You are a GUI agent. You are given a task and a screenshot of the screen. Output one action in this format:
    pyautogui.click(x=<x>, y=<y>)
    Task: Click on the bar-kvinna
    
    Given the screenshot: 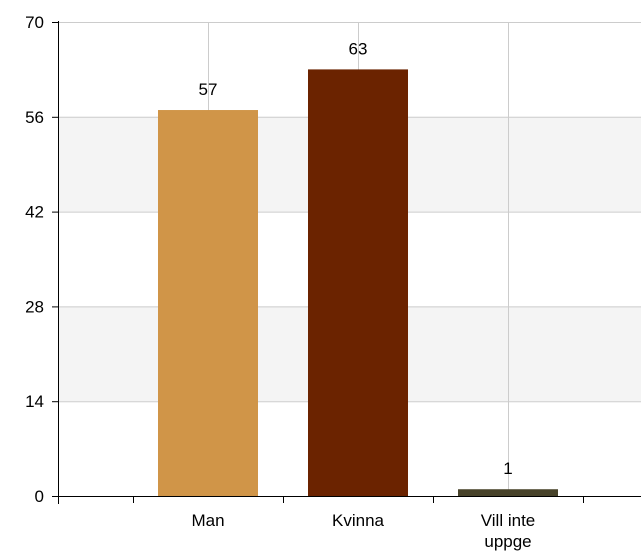 What is the action you would take?
    pyautogui.click(x=358, y=283)
    